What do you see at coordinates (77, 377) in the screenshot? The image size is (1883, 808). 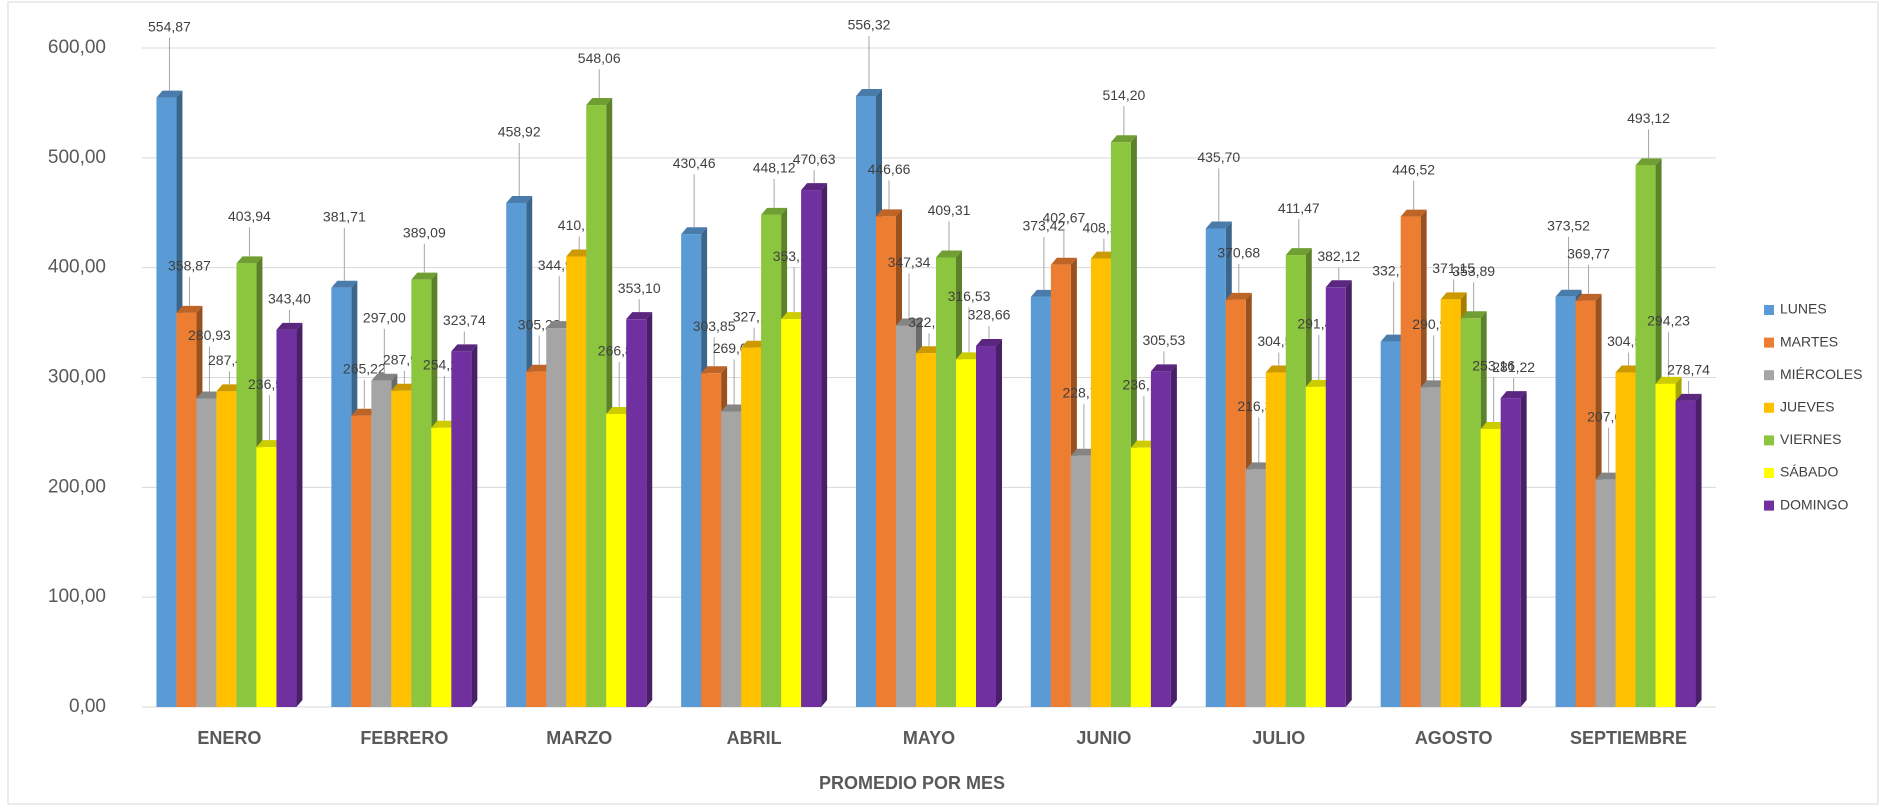 I see `y-tick-label: 300,00` at bounding box center [77, 377].